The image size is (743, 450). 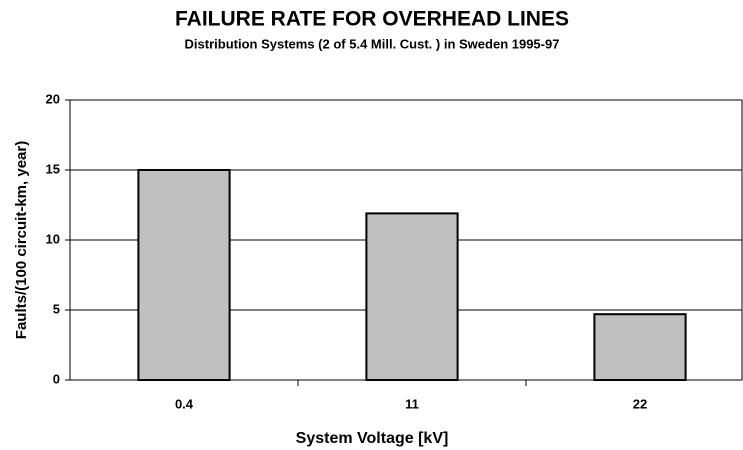 I want to click on y-tick-label: 0, so click(x=56, y=378).